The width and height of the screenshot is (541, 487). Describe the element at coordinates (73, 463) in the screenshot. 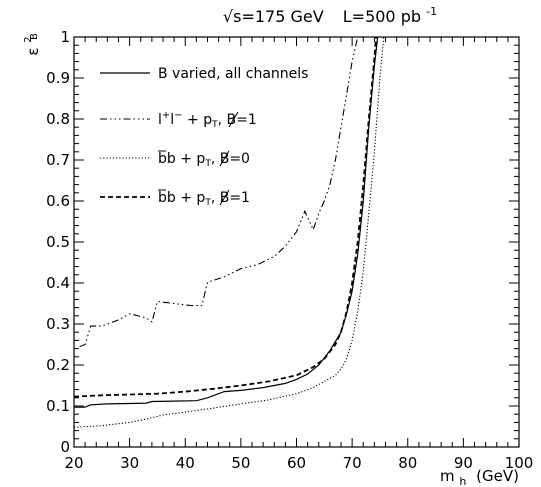

I see `x-tick-label: 20` at that location.